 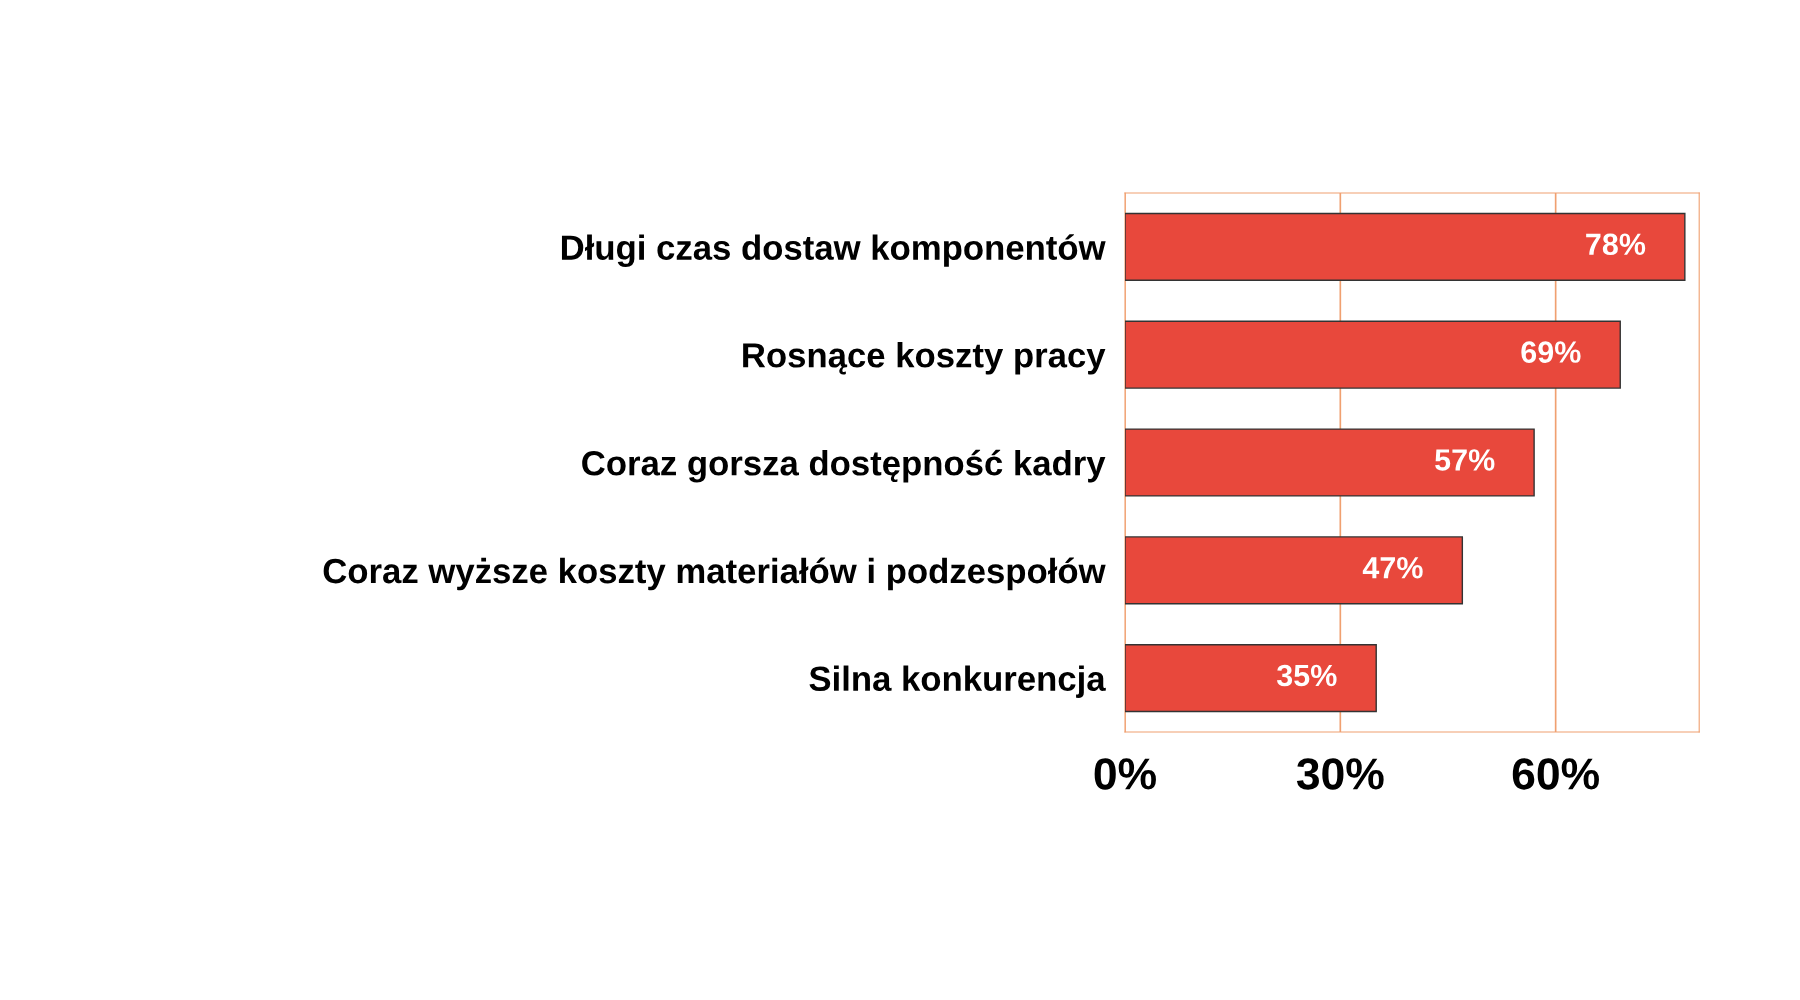 I want to click on y-tick-label: Rosnące koszty pracy, so click(x=924, y=358).